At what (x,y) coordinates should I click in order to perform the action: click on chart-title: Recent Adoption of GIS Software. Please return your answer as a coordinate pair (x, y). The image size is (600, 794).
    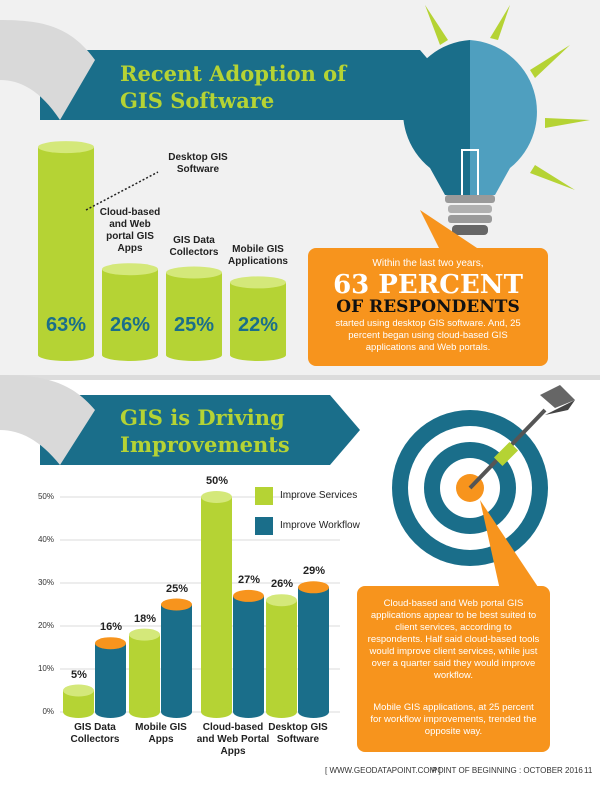
    Looking at the image, I should click on (233, 87).